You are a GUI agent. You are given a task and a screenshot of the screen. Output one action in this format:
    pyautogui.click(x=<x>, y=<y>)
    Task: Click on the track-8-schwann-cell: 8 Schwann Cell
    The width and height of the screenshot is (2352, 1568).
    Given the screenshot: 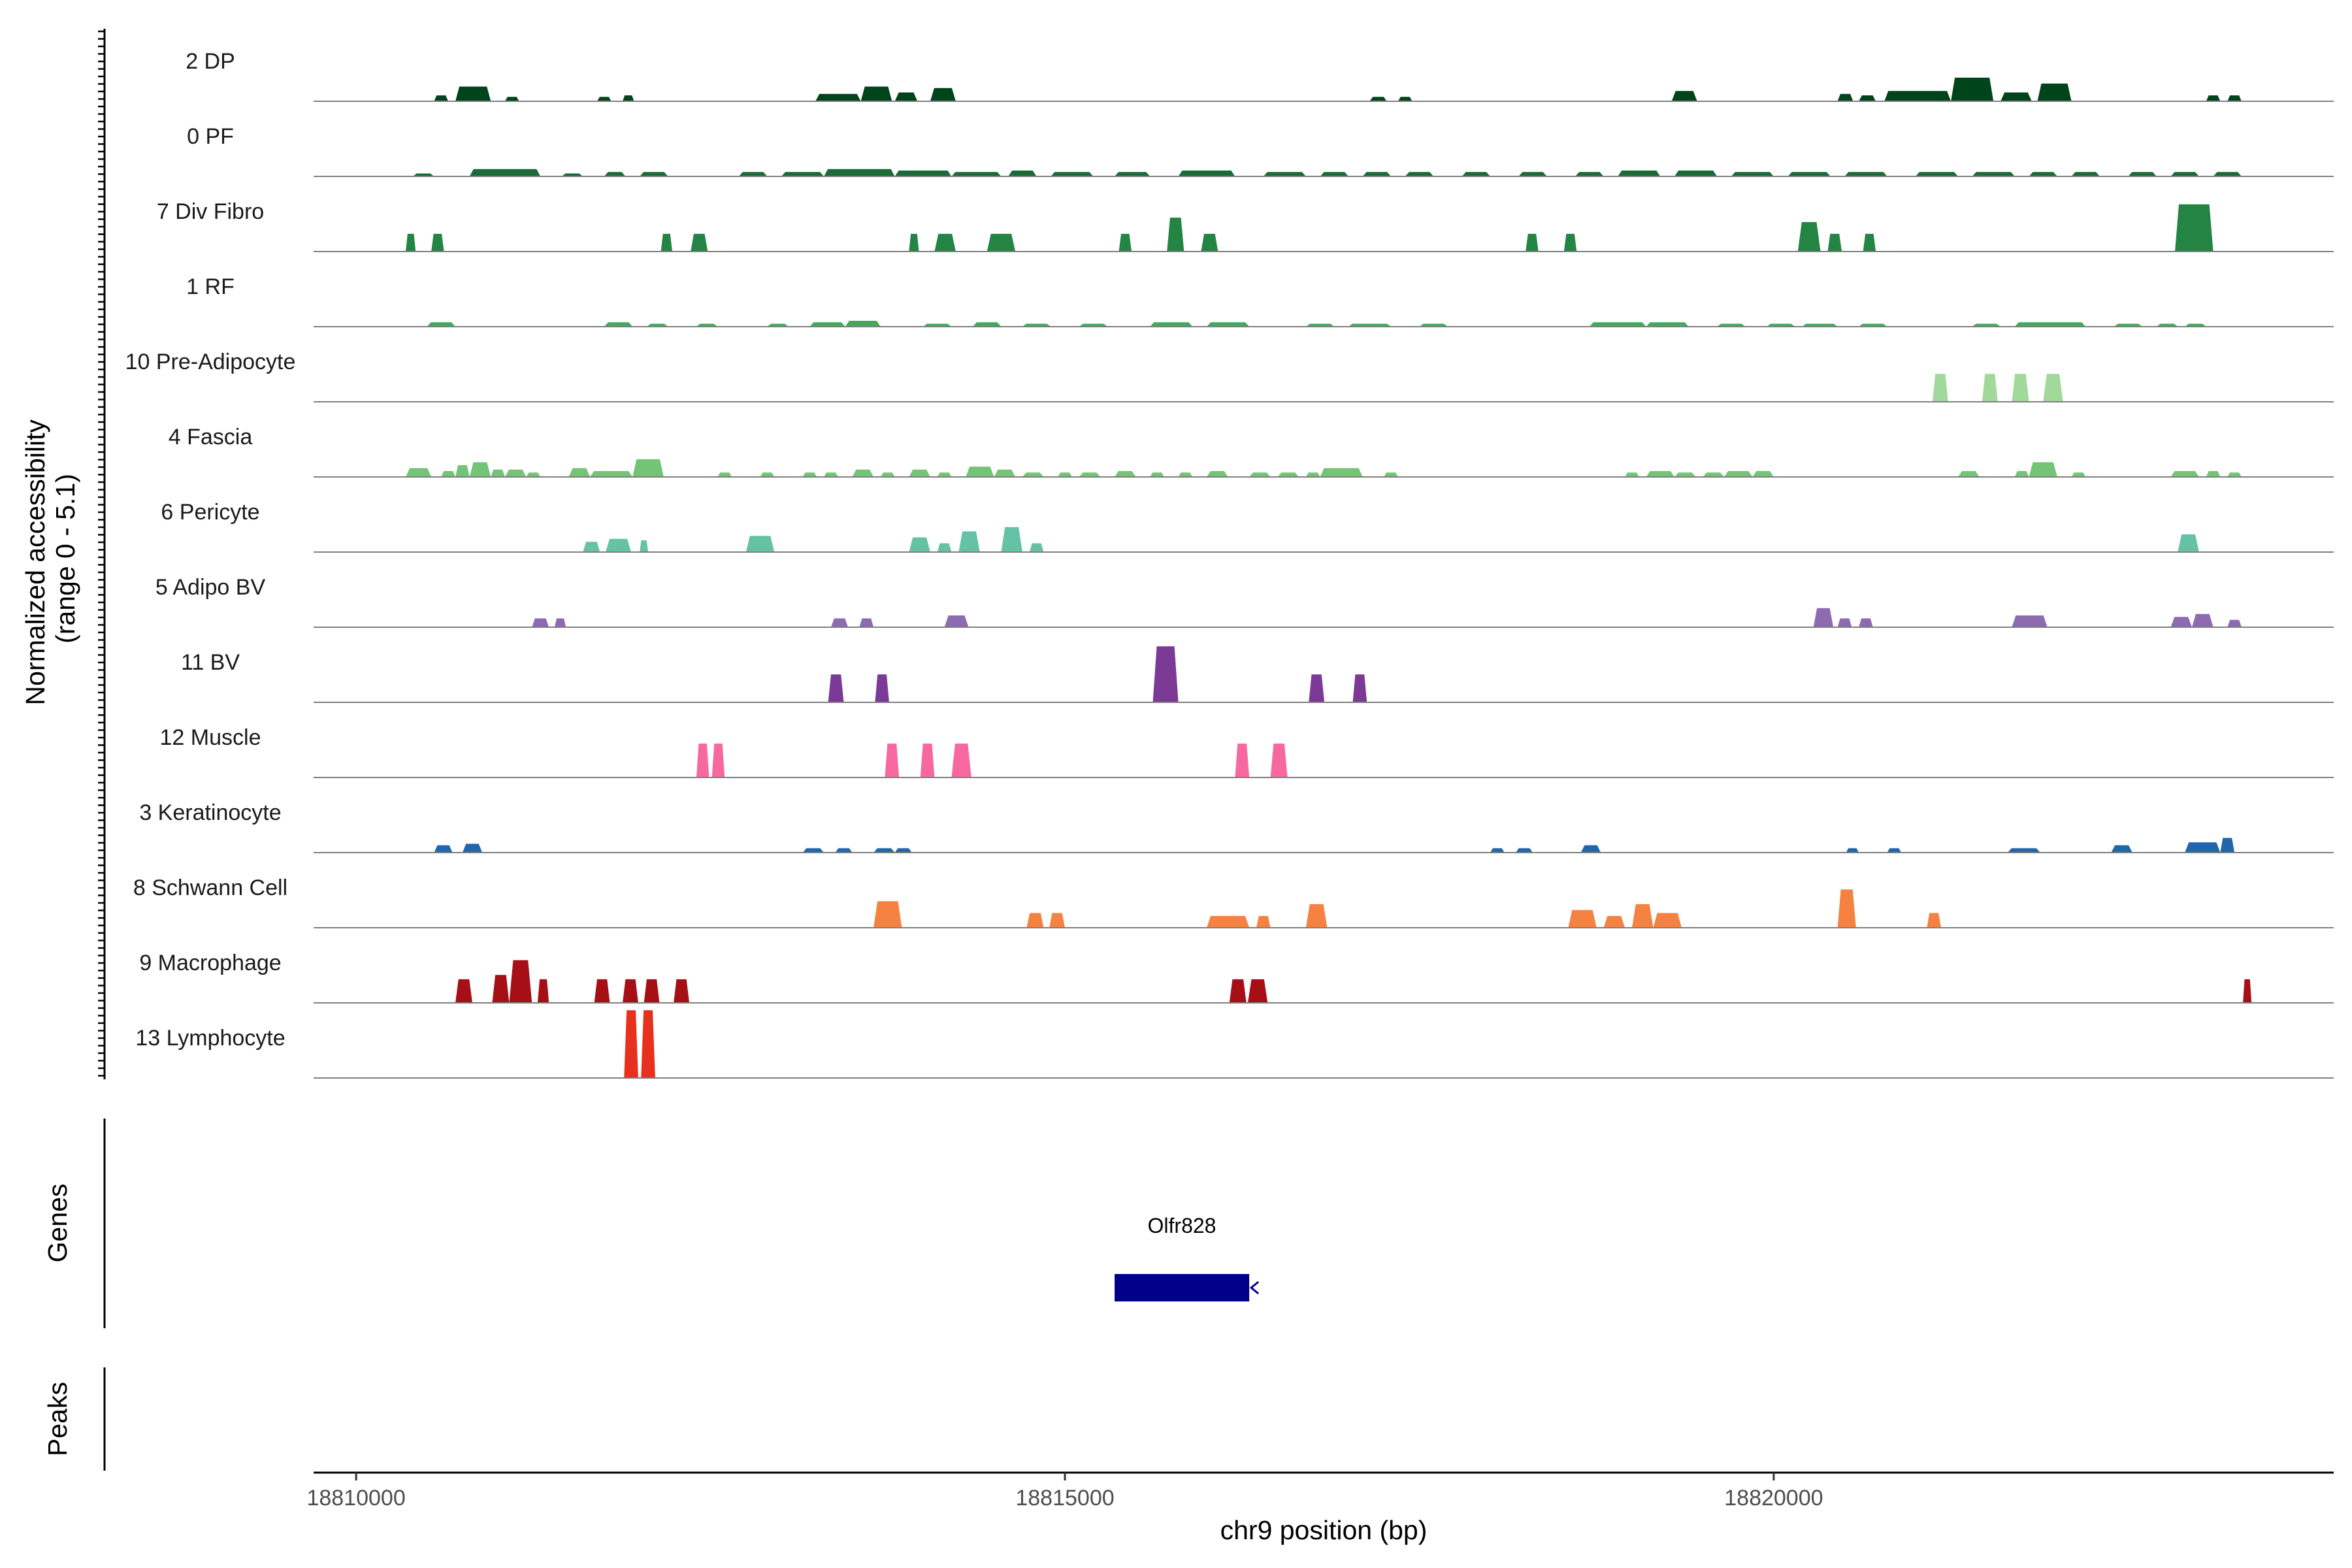 What is the action you would take?
    pyautogui.click(x=1233, y=901)
    